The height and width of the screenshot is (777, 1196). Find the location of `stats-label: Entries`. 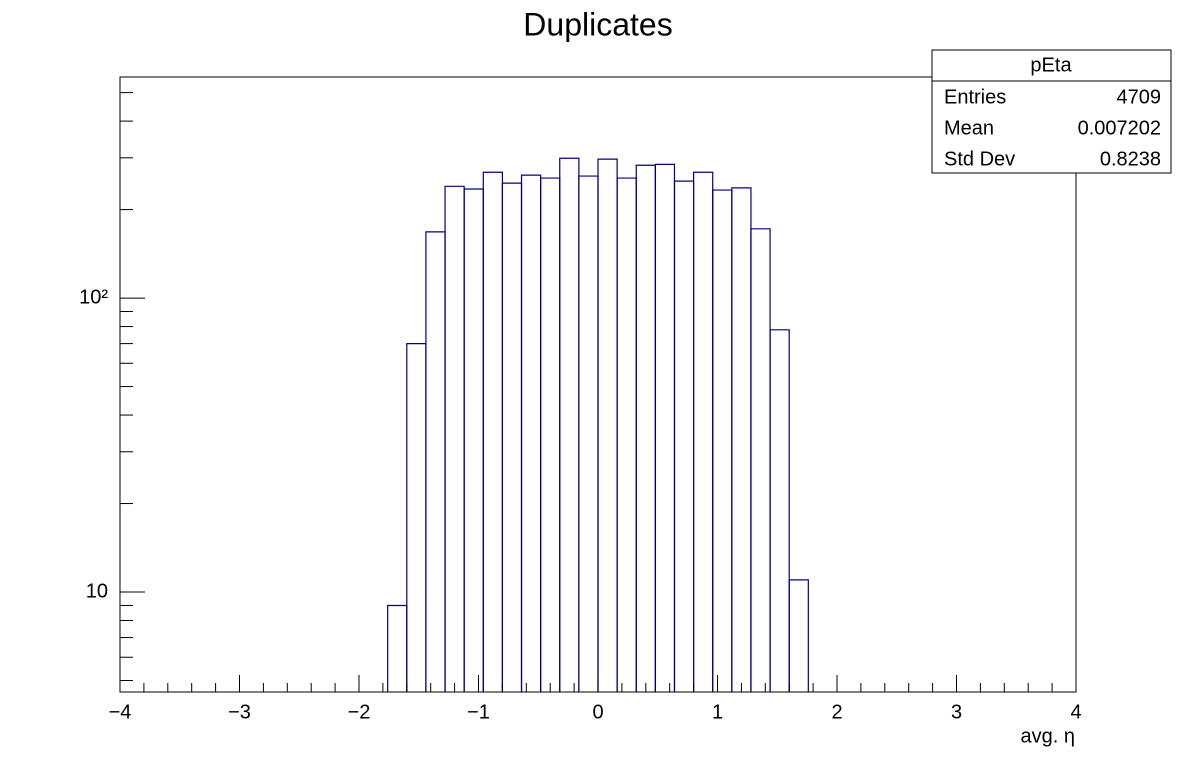

stats-label: Entries is located at coordinates (975, 97).